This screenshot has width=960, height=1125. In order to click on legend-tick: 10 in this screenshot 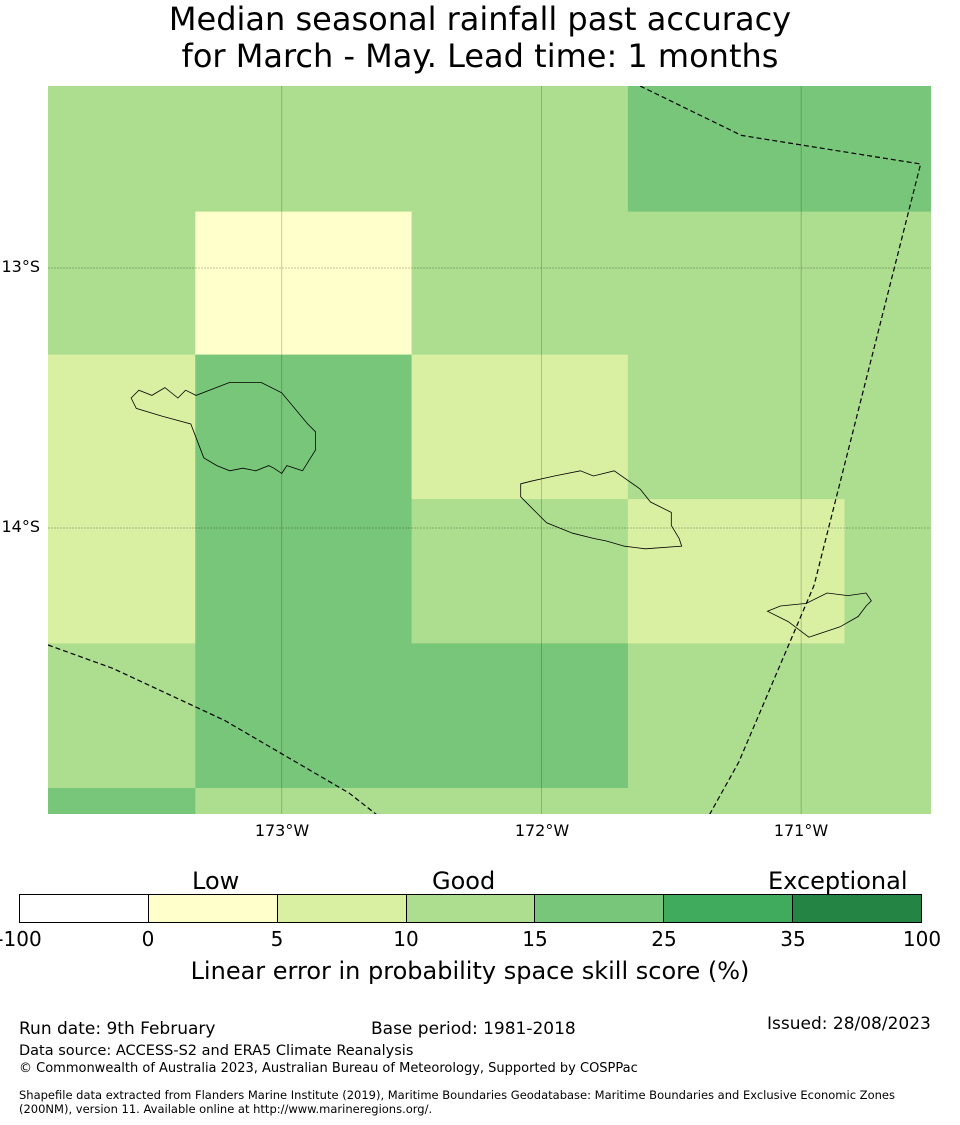, I will do `click(406, 939)`.